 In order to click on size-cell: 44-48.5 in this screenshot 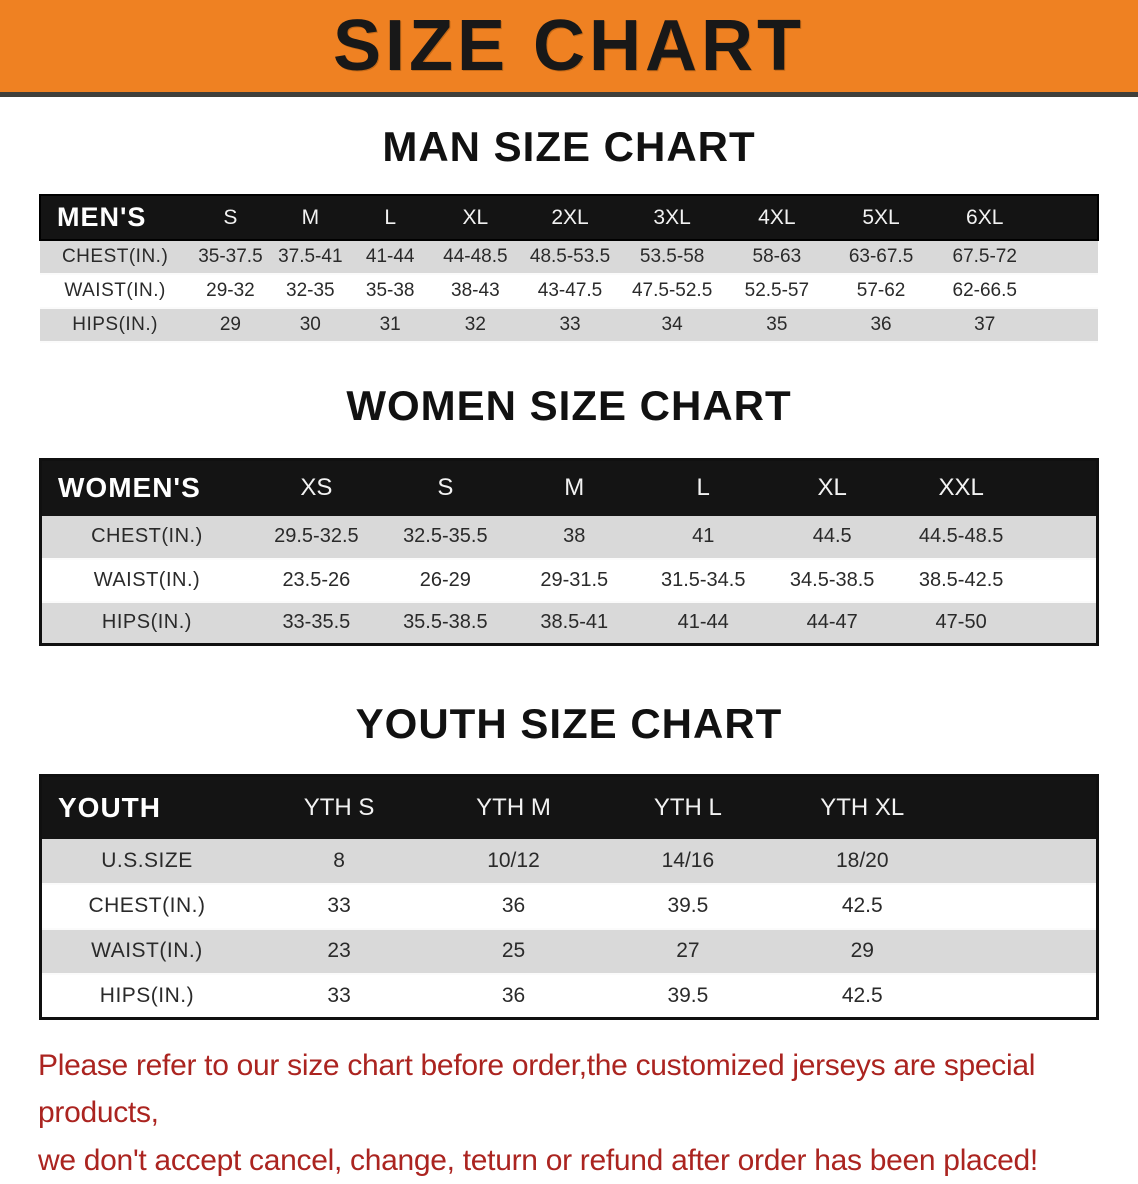, I will do `click(475, 256)`.